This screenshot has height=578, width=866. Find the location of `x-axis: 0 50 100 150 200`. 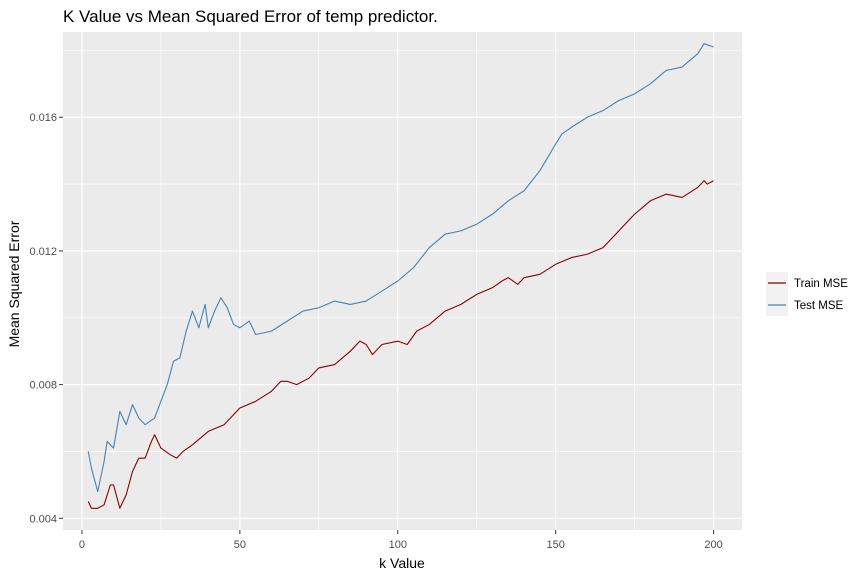

x-axis: 0 50 100 150 200 is located at coordinates (401, 540).